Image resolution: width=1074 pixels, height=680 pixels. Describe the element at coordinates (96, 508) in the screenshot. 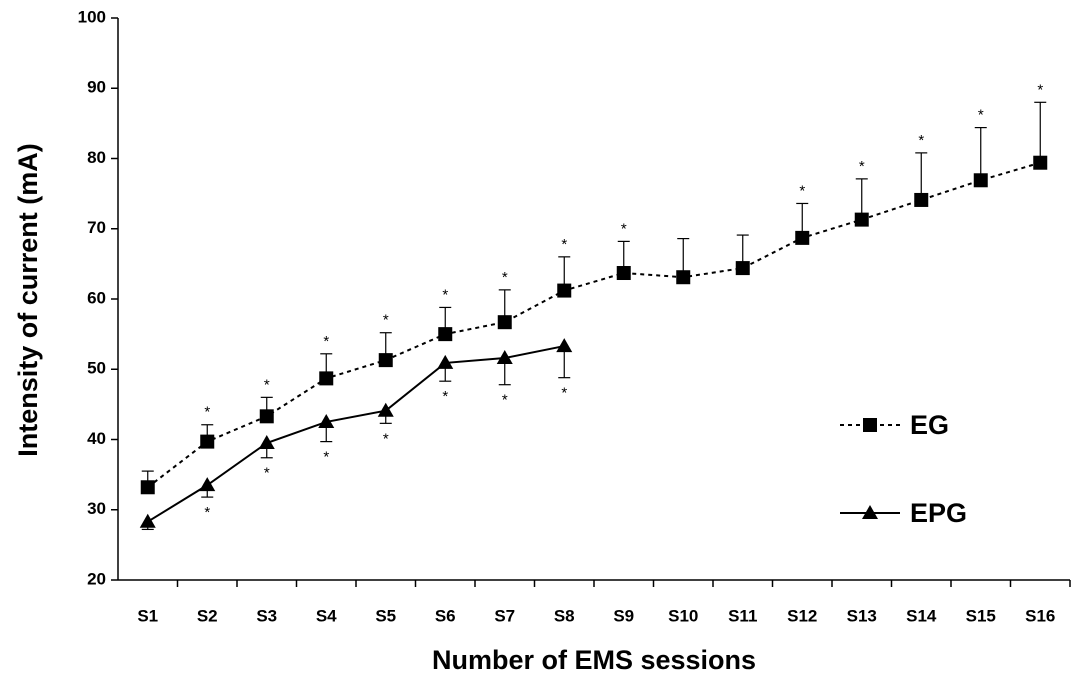

I see `y-tick-label: 30` at that location.